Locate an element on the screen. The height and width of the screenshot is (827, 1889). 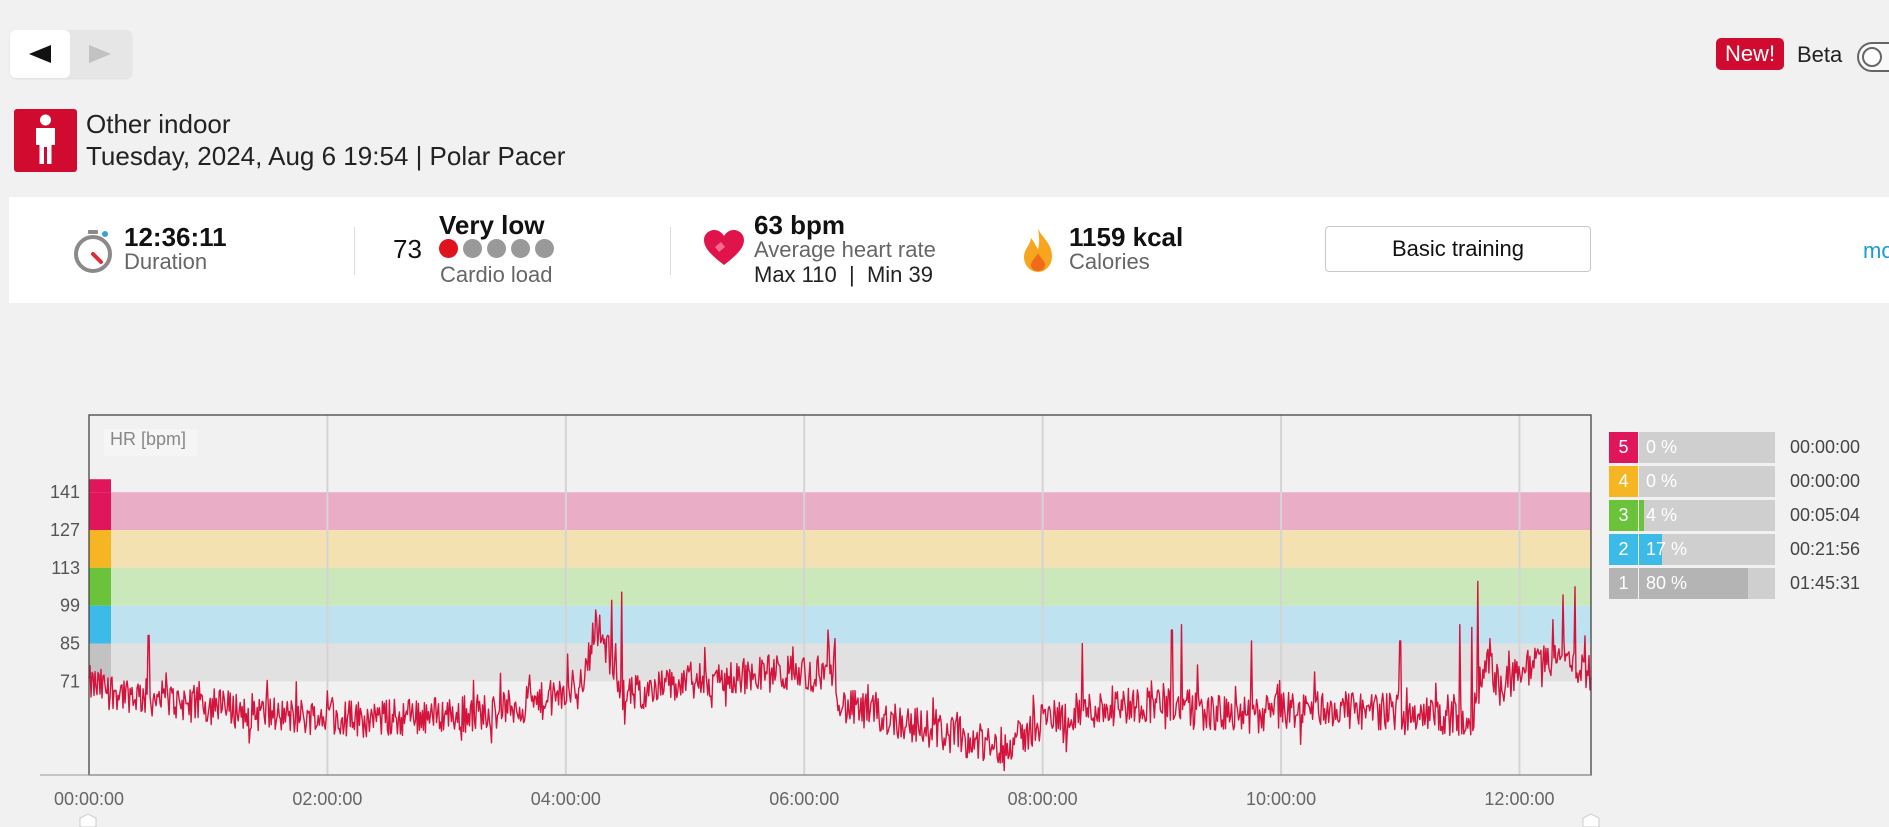
toggle-knob is located at coordinates (1872, 57).